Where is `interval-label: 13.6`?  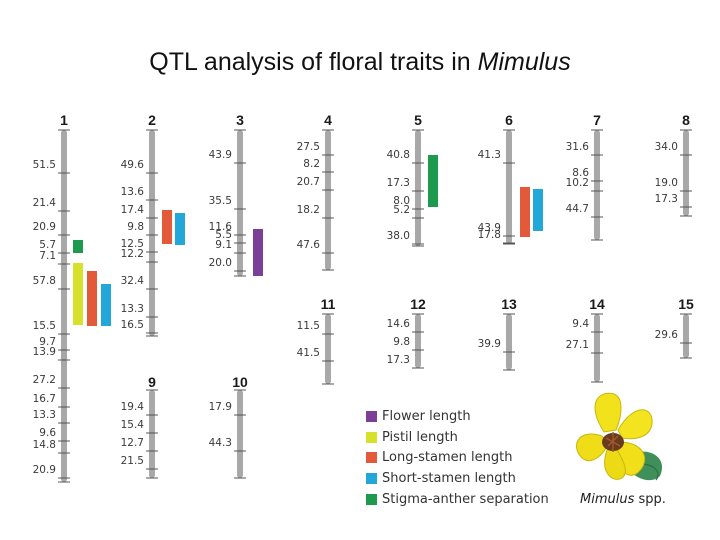
interval-label: 13.6 is located at coordinates (133, 192).